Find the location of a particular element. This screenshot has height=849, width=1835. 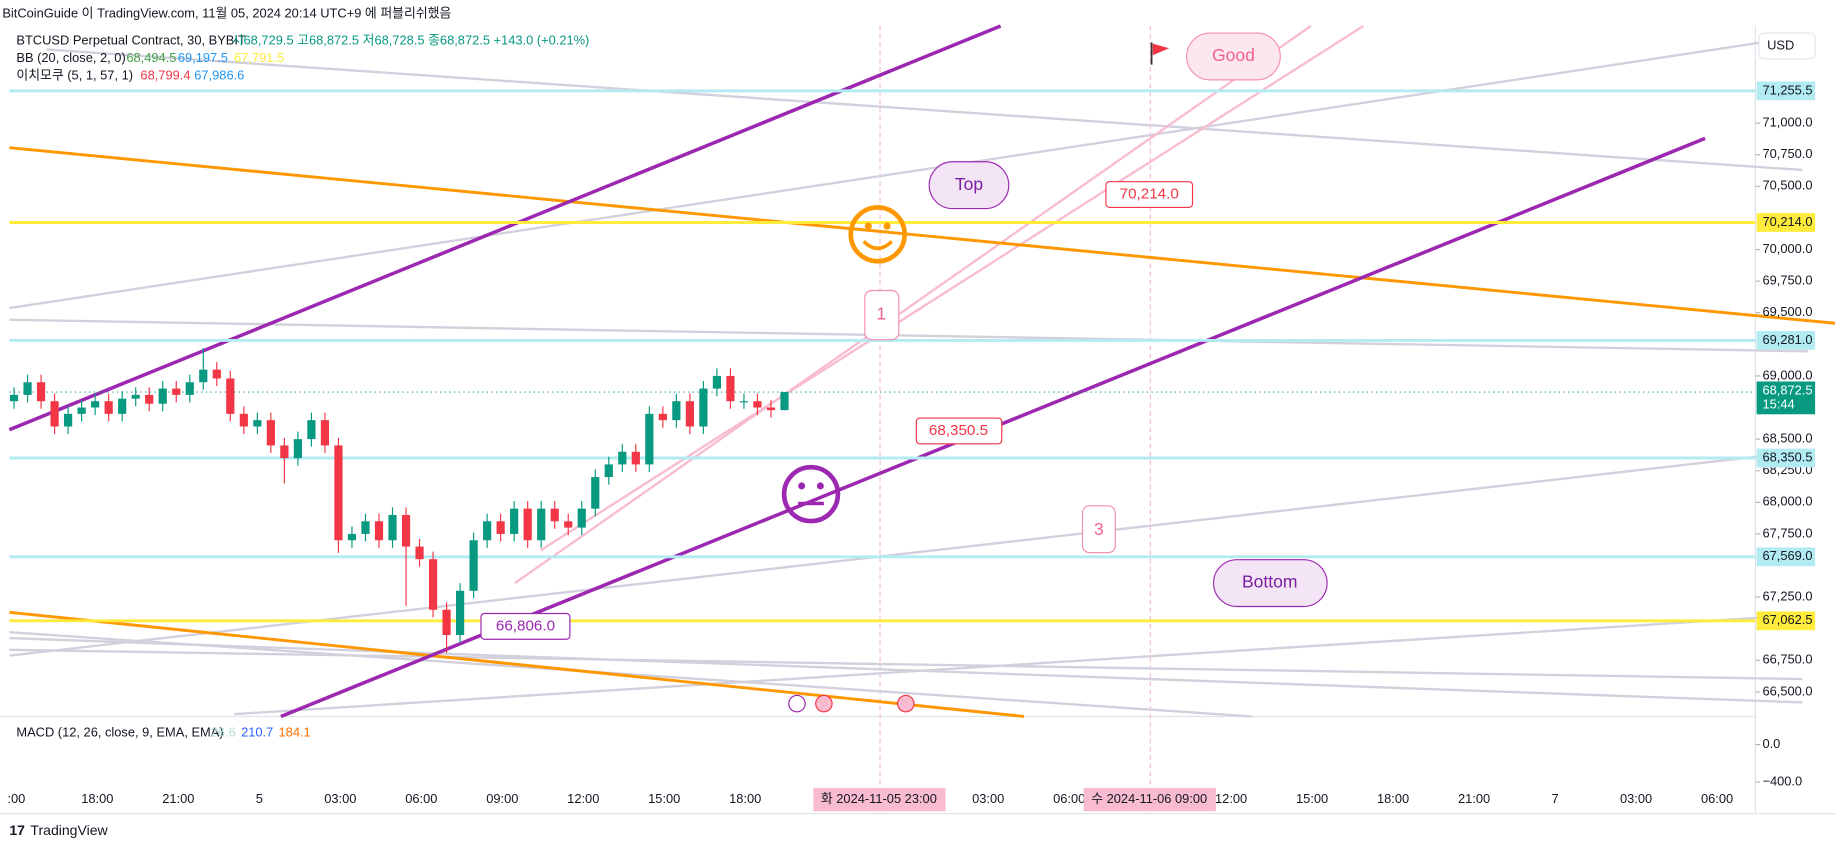

y-tick-label: 67,750.0 is located at coordinates (1787, 532).